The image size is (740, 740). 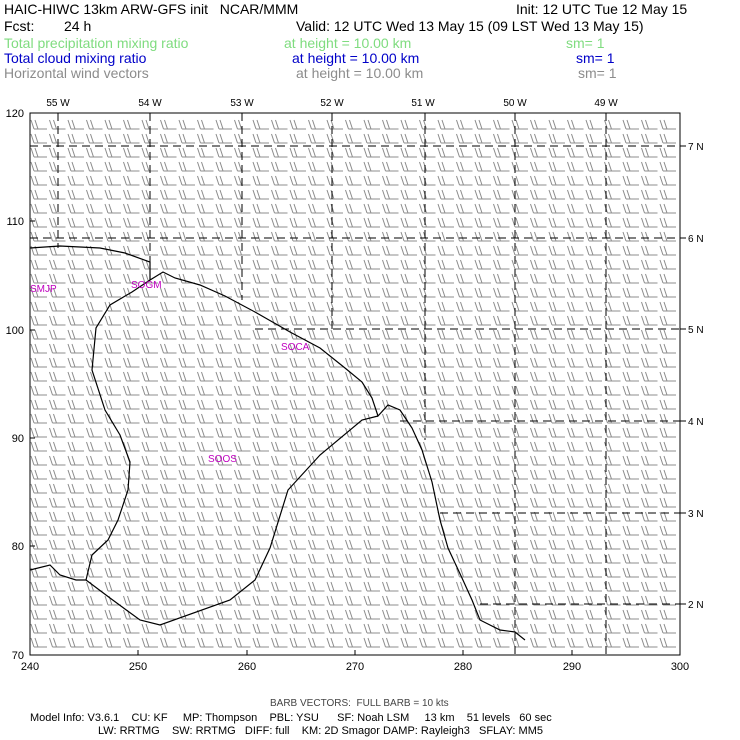 What do you see at coordinates (58, 103) in the screenshot?
I see `longitude-label: 55 W` at bounding box center [58, 103].